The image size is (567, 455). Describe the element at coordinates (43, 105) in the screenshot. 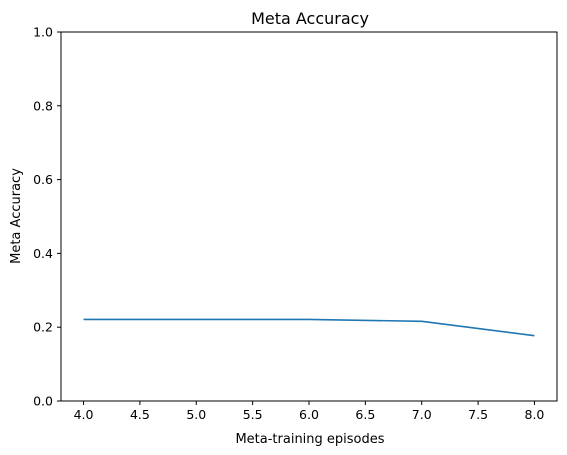

I see `y-tick-label: 0.8` at that location.